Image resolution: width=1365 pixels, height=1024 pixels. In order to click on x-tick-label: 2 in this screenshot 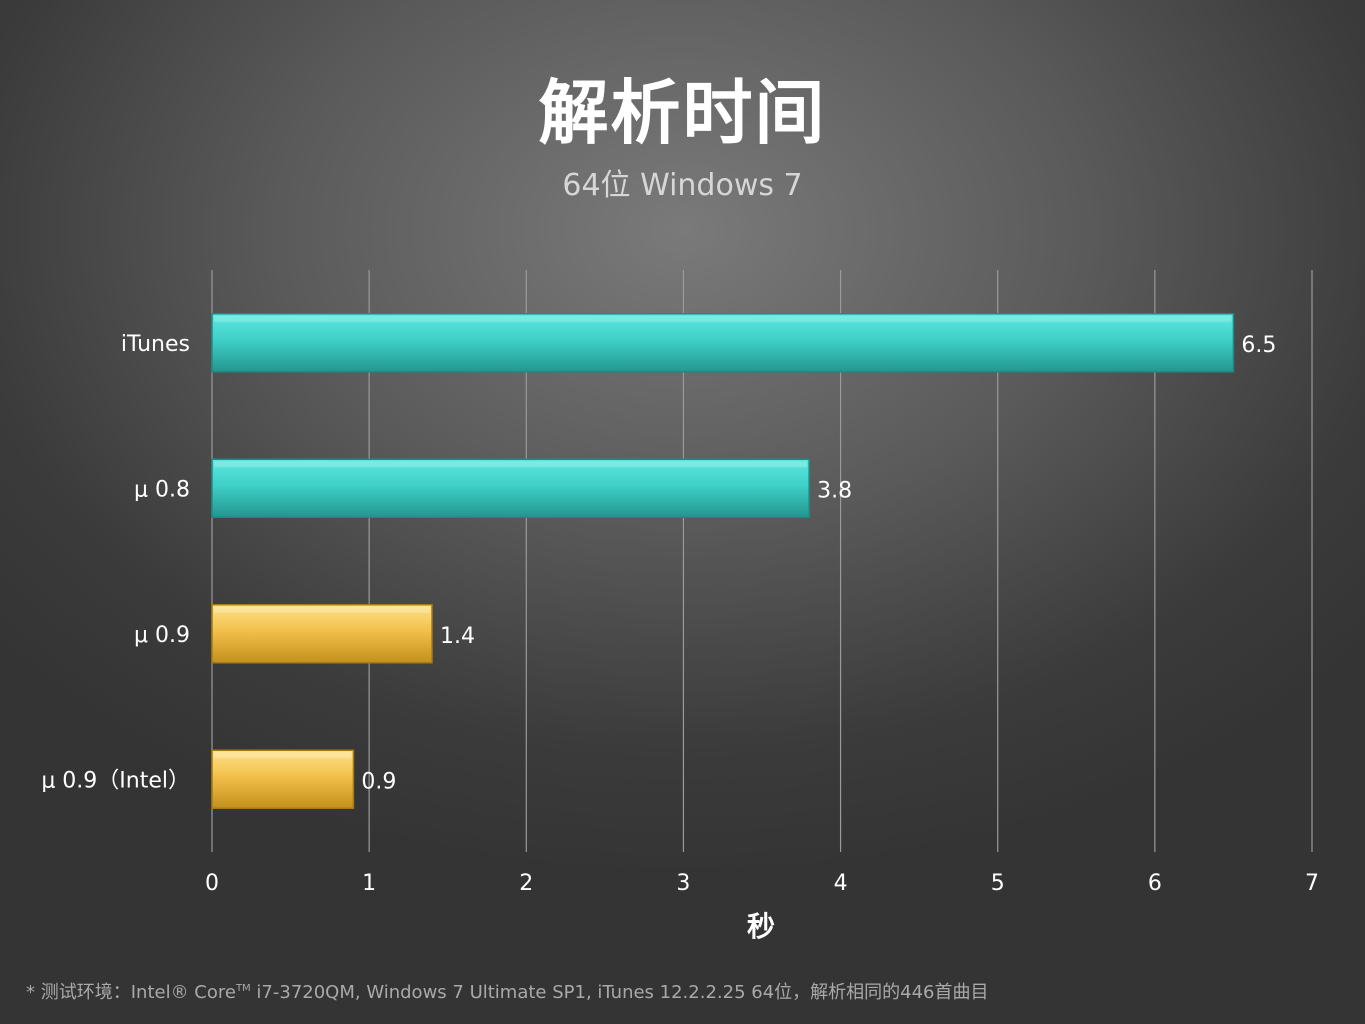, I will do `click(526, 883)`.